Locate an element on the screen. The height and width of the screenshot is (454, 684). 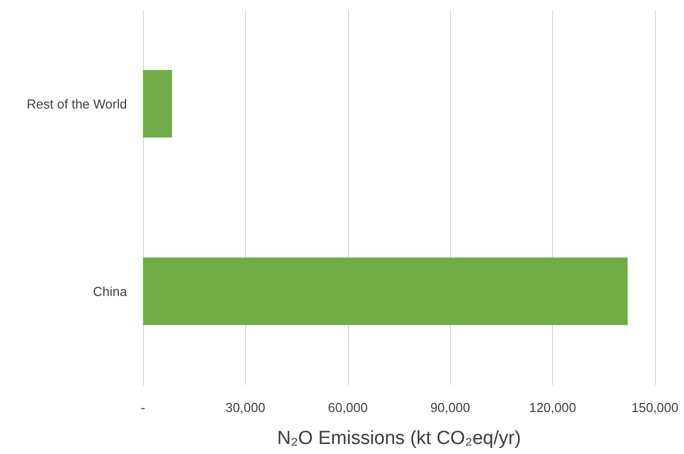
x-tick-label: 150,000 is located at coordinates (655, 407).